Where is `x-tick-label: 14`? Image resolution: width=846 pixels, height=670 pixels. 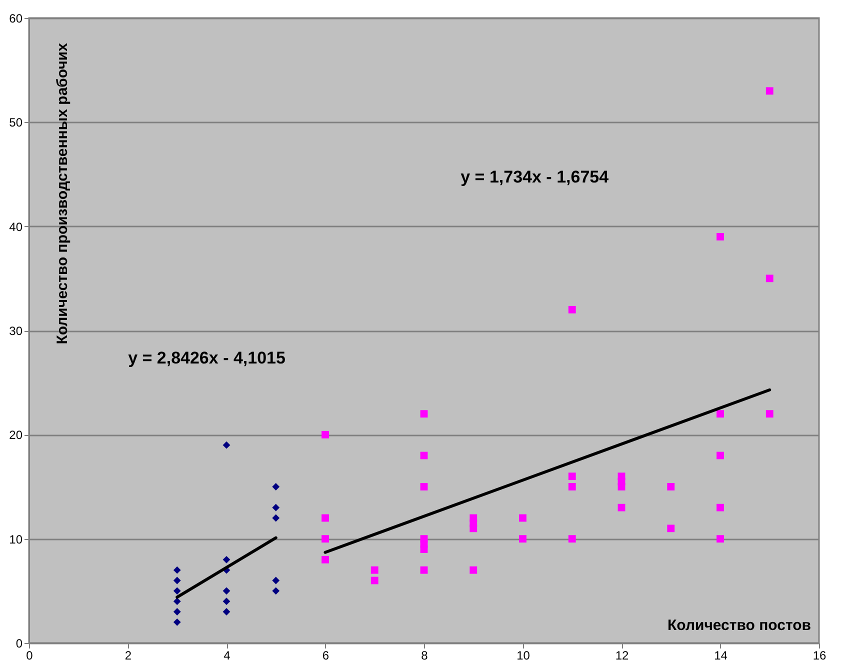 x-tick-label: 14 is located at coordinates (721, 655).